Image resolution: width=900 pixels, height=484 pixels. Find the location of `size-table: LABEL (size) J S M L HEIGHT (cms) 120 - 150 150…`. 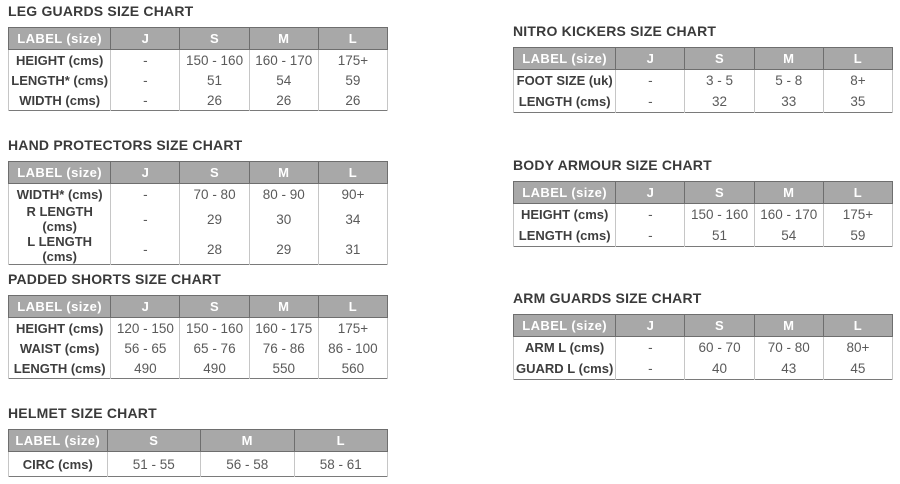

size-table: LABEL (size) J S M L HEIGHT (cms) 120 - 150 150… is located at coordinates (198, 337).